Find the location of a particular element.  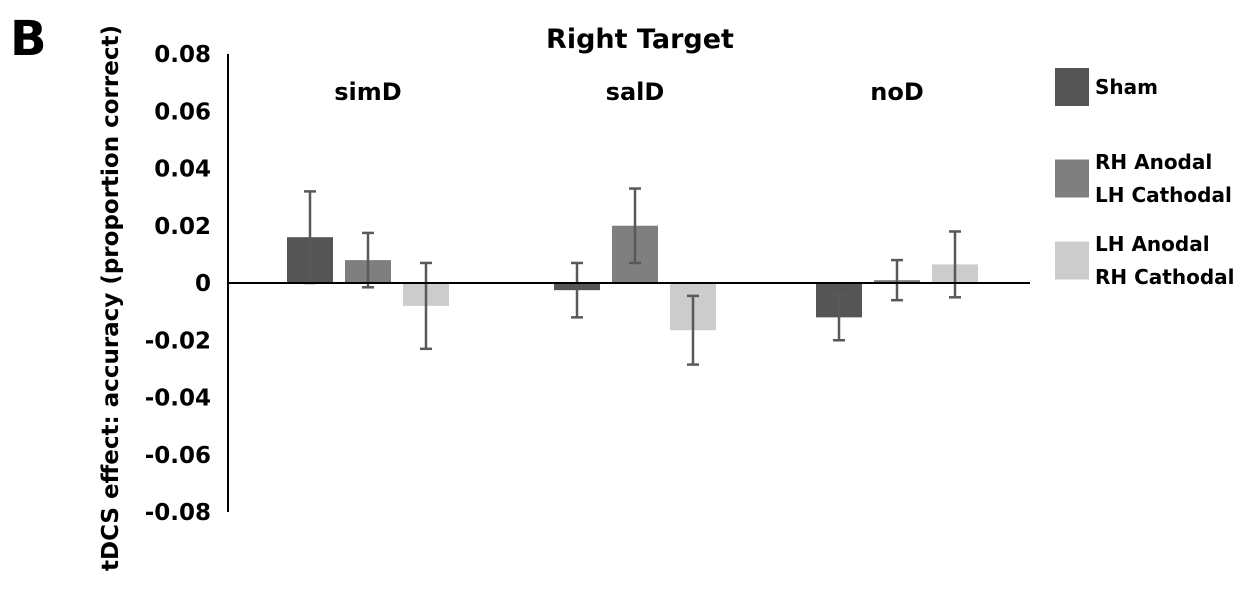

legend-label: RH Cathodal is located at coordinates (1164, 277).